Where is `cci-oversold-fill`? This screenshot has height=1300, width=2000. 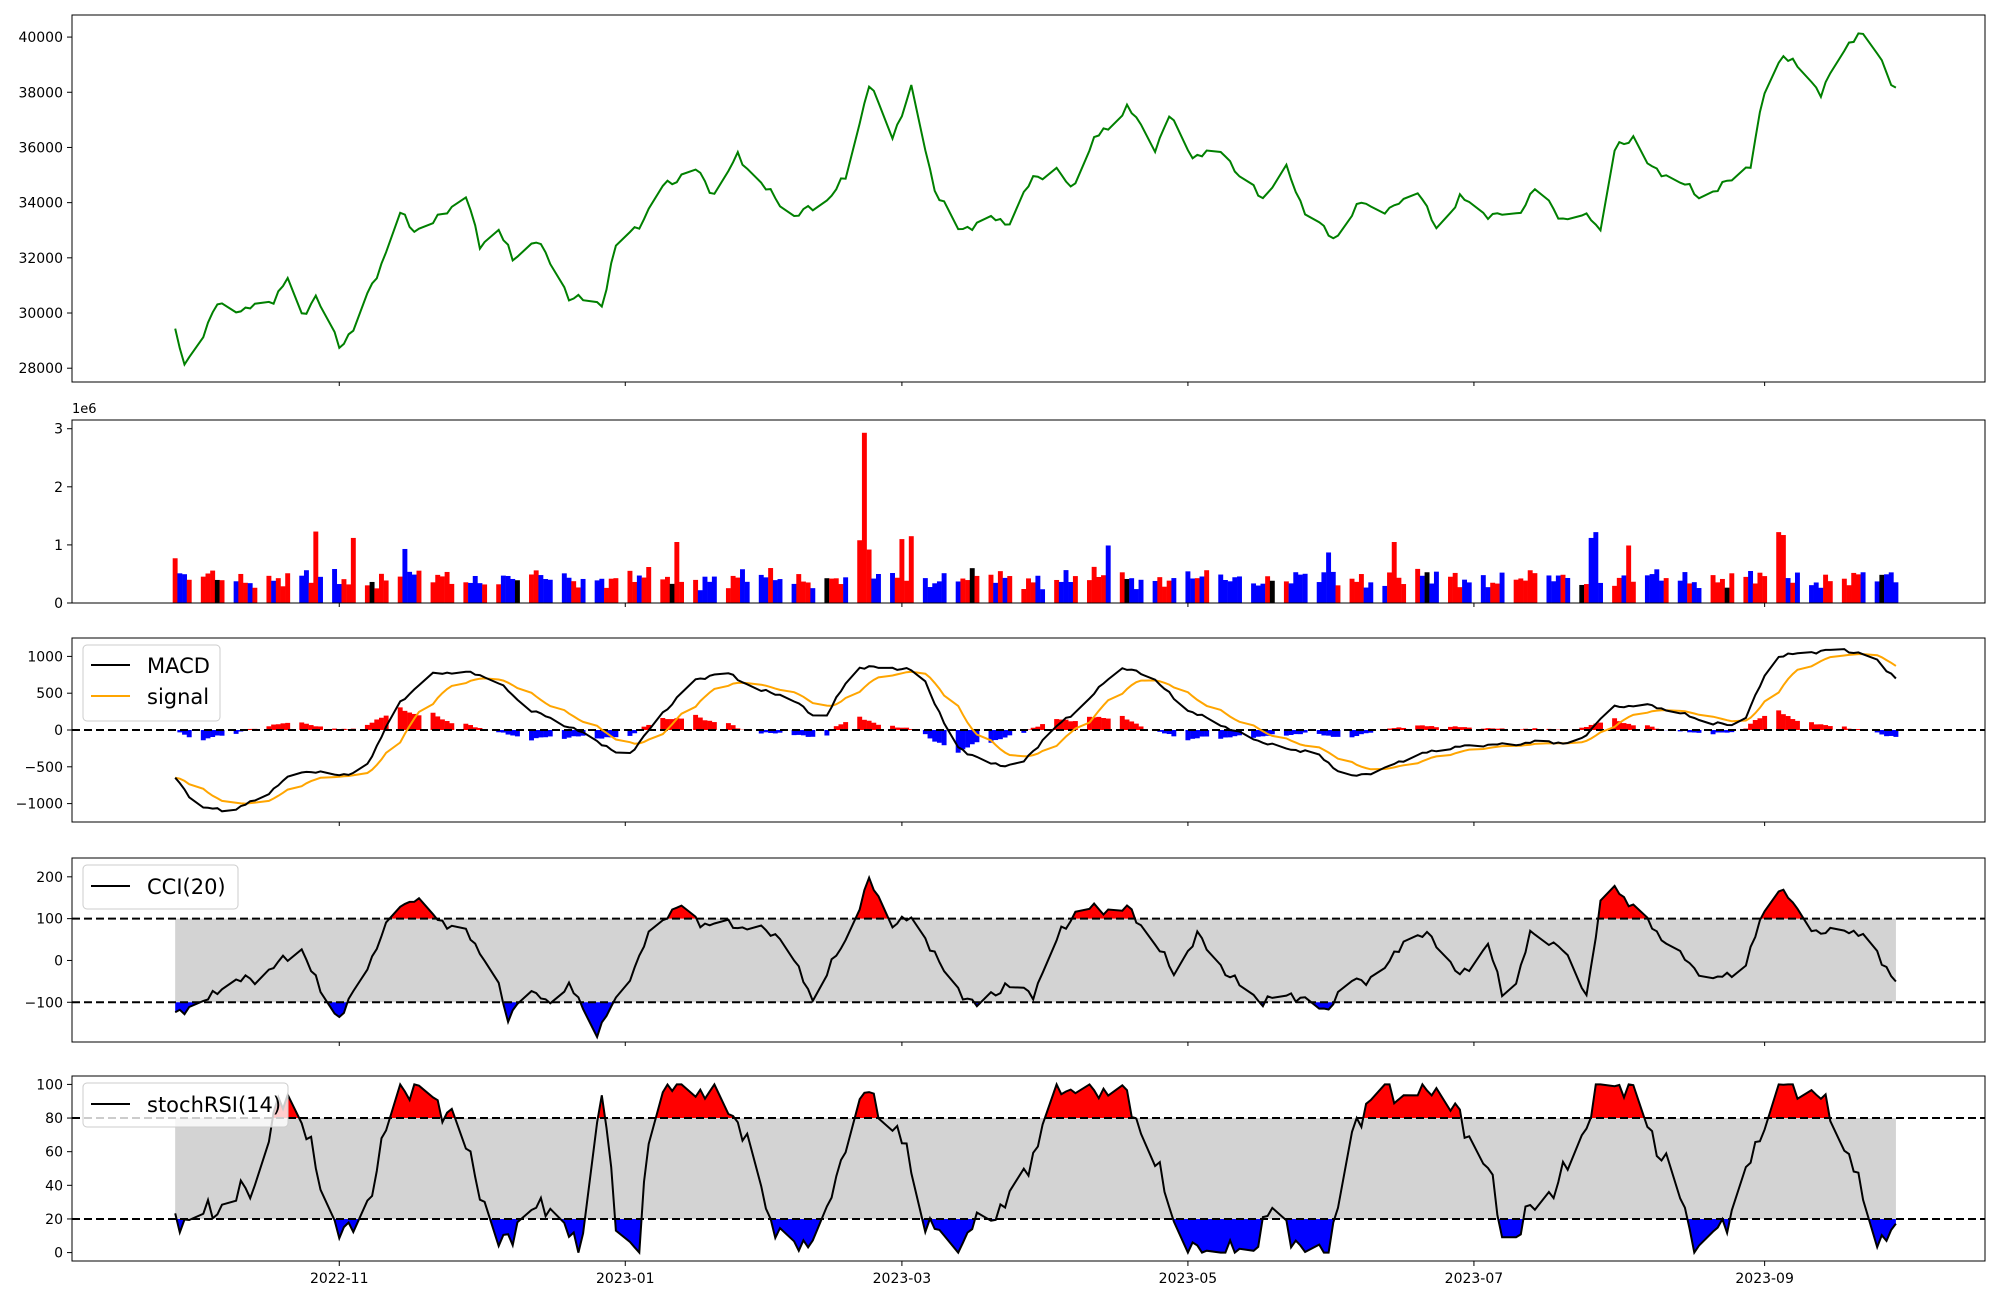
cci-oversold-fill is located at coordinates (1322, 1006).